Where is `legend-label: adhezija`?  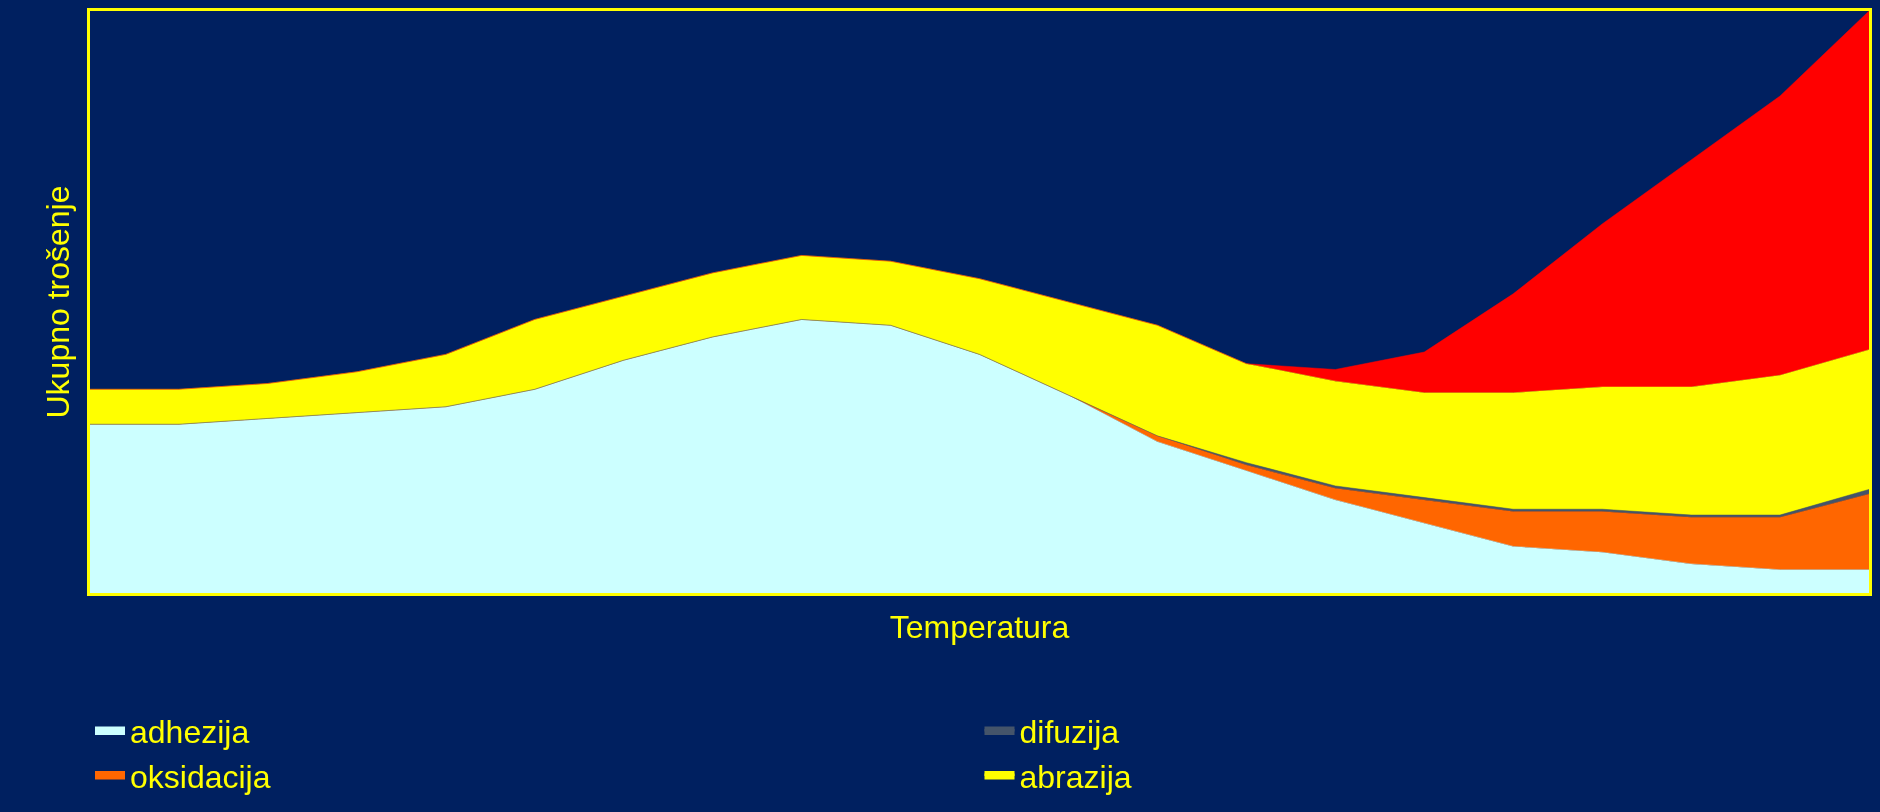
legend-label: adhezija is located at coordinates (190, 732).